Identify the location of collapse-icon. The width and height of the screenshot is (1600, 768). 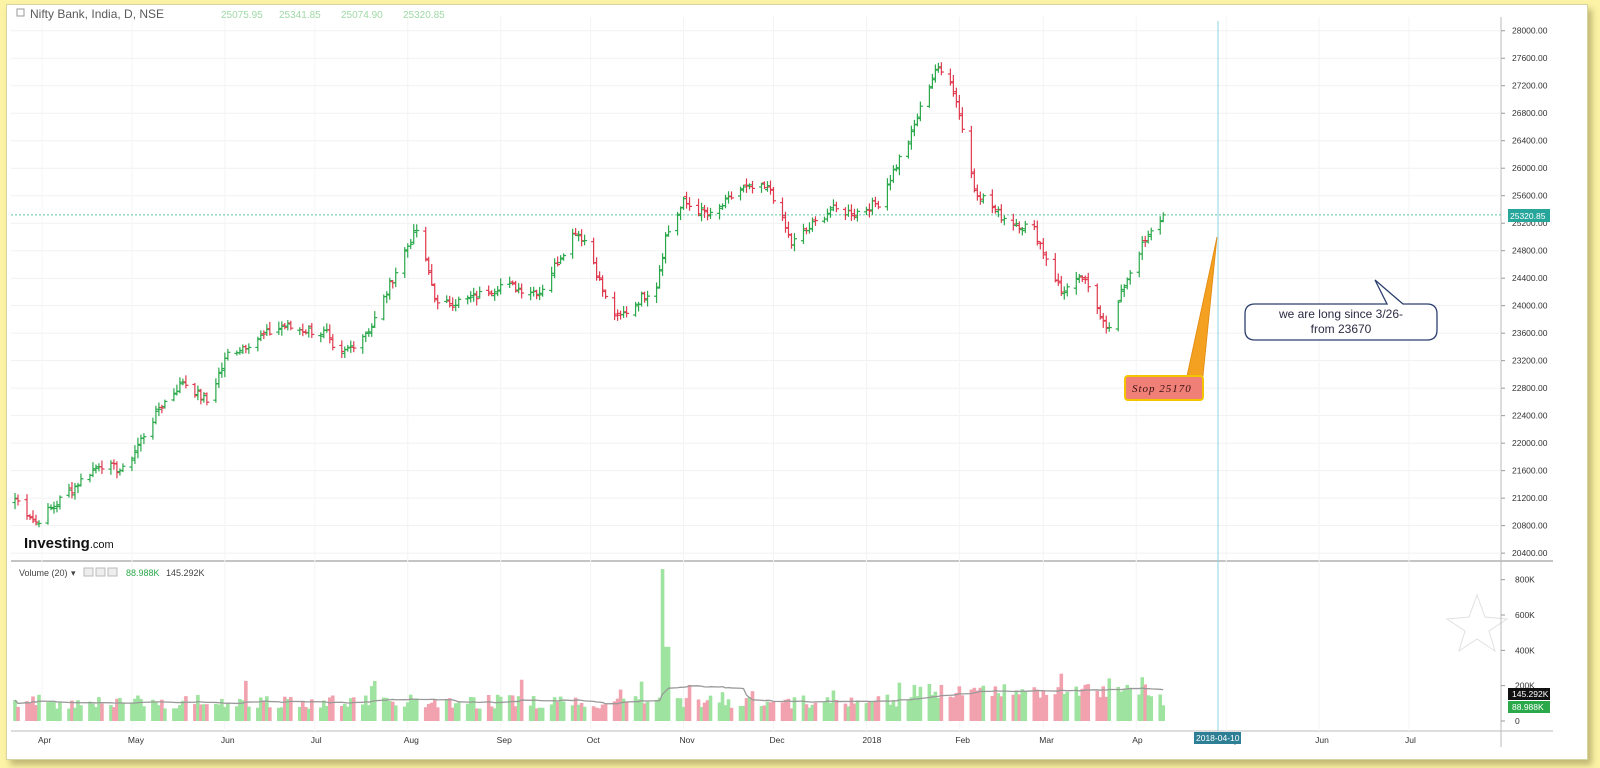
(20, 12).